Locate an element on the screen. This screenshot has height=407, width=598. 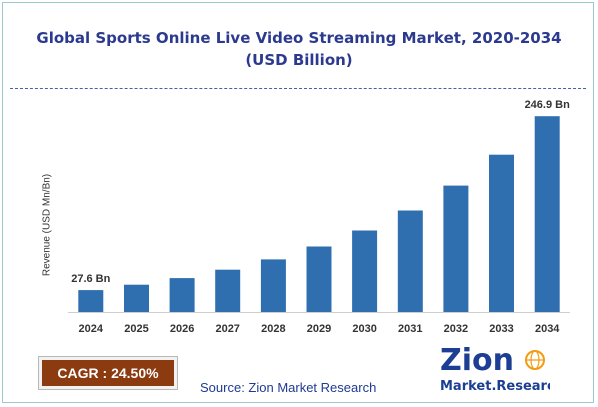
bar-2031 is located at coordinates (410, 261).